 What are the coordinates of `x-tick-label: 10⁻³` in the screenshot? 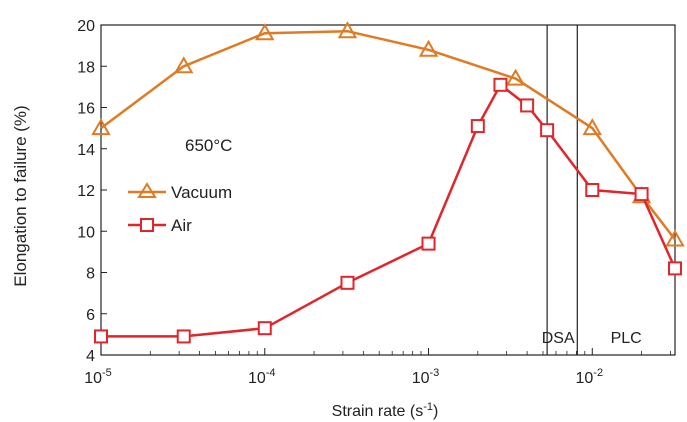 It's located at (426, 377).